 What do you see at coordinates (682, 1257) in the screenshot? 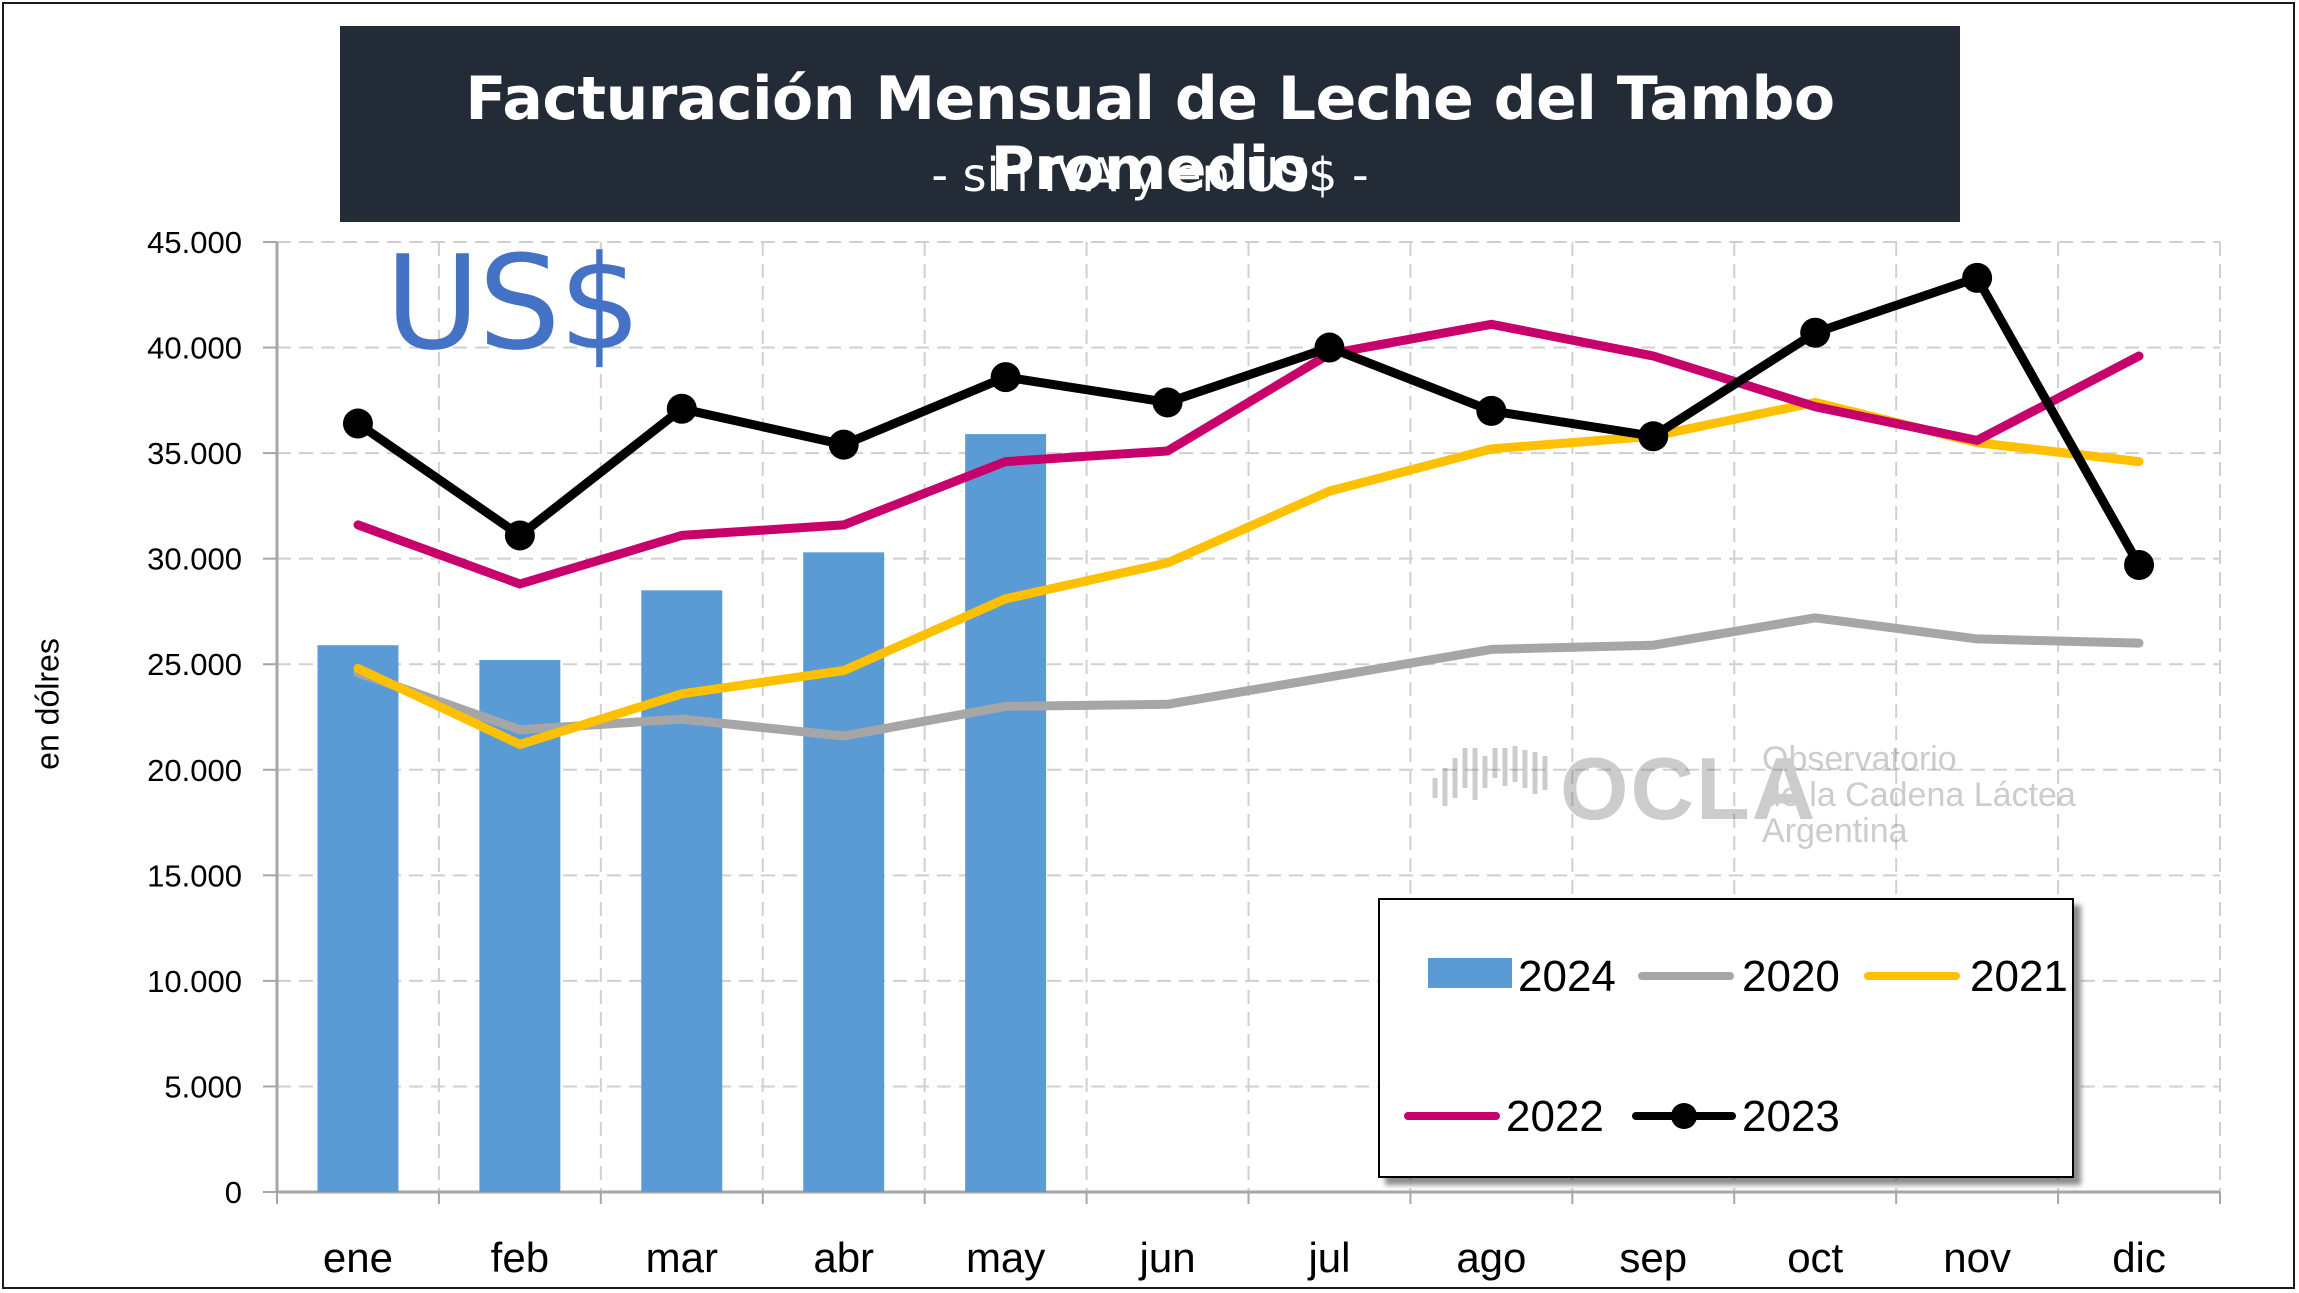
I see `x-tick-label: mar` at bounding box center [682, 1257].